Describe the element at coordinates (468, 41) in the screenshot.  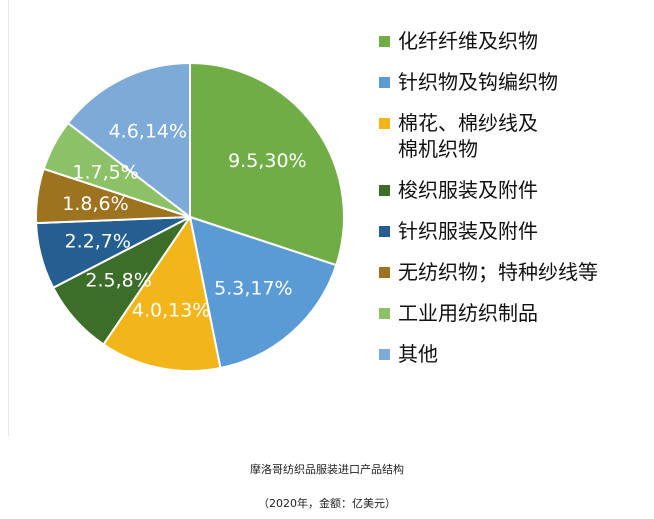
I see `legend-label-0: 化纤纤维及织物` at that location.